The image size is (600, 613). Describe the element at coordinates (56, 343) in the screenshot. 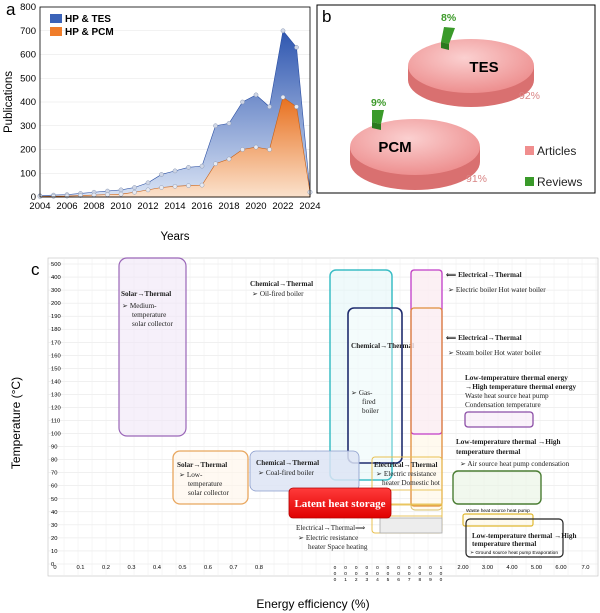

I see `y-tick-label: 170` at that location.